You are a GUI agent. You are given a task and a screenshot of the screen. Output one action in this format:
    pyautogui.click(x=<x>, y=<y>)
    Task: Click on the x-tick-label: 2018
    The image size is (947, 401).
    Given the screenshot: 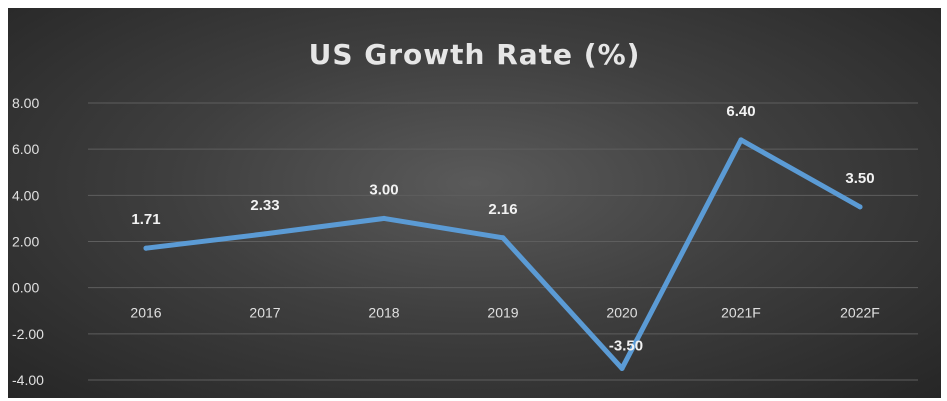 What is the action you would take?
    pyautogui.click(x=383, y=313)
    